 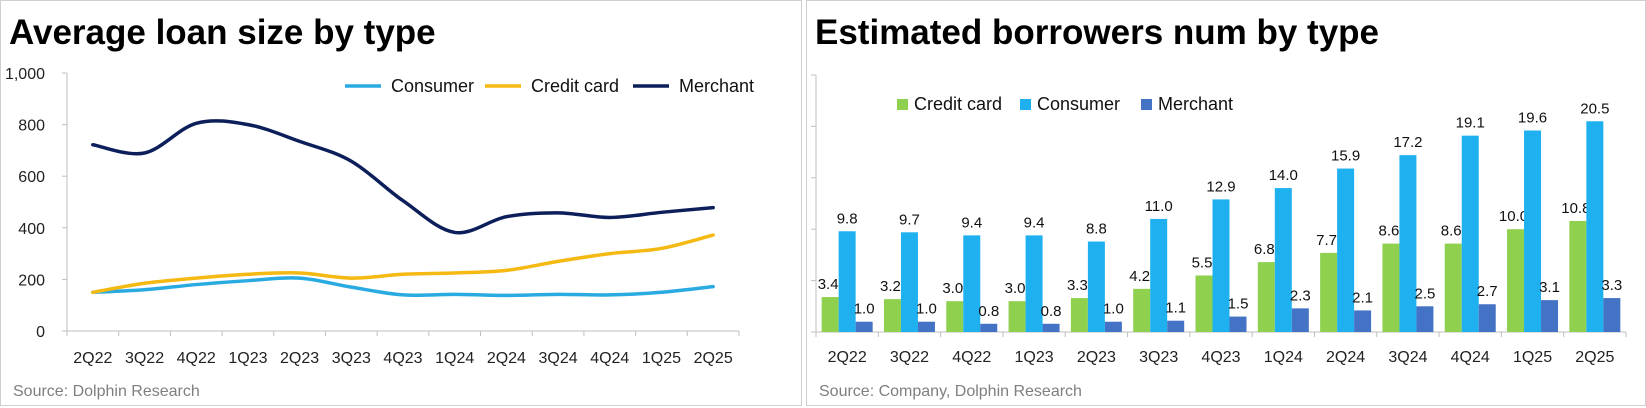 What do you see at coordinates (828, 284) in the screenshot?
I see `data-label-credit-card: 3.4` at bounding box center [828, 284].